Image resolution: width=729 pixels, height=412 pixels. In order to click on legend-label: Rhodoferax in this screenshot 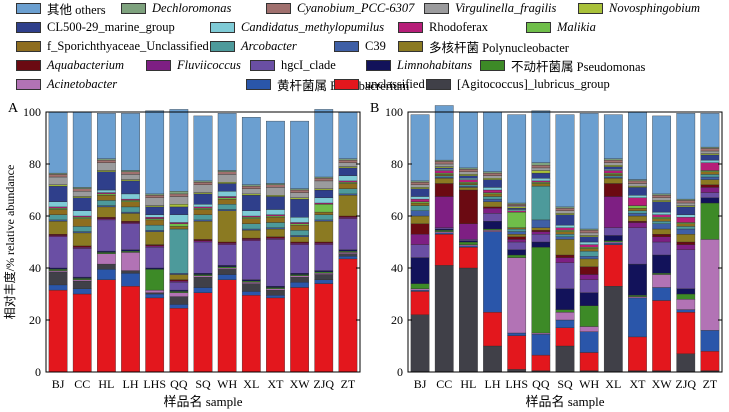, I will do `click(459, 26)`.